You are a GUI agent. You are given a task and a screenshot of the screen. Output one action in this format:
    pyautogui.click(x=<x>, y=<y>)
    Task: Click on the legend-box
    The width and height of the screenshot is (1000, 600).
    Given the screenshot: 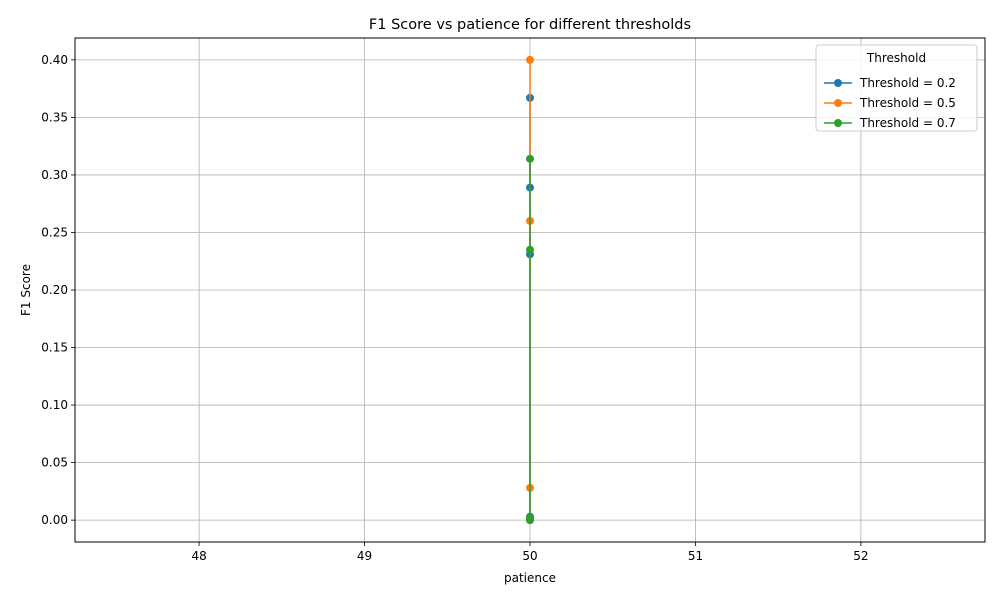 What is the action you would take?
    pyautogui.click(x=896, y=88)
    